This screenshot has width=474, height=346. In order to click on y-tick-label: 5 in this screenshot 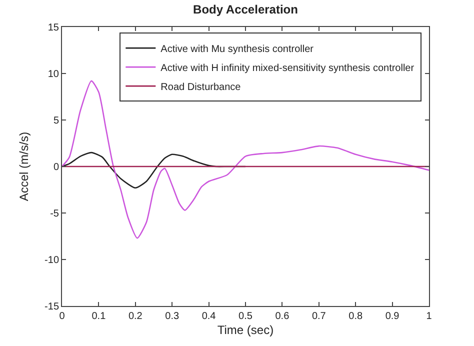, I will do `click(56, 121)`.